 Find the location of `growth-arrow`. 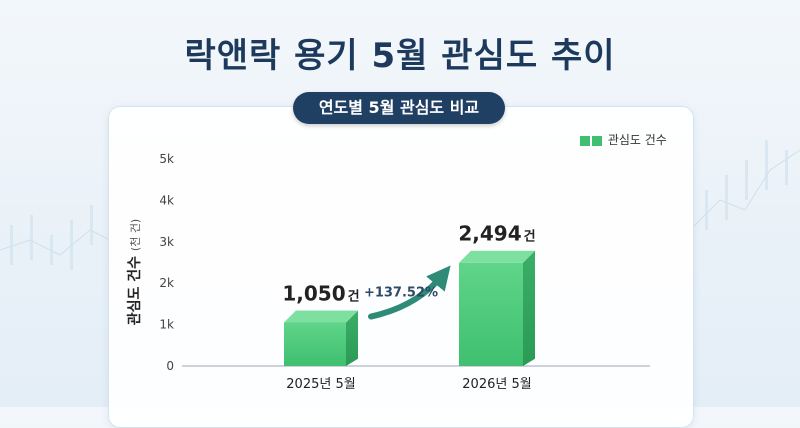

growth-arrow is located at coordinates (409, 292).